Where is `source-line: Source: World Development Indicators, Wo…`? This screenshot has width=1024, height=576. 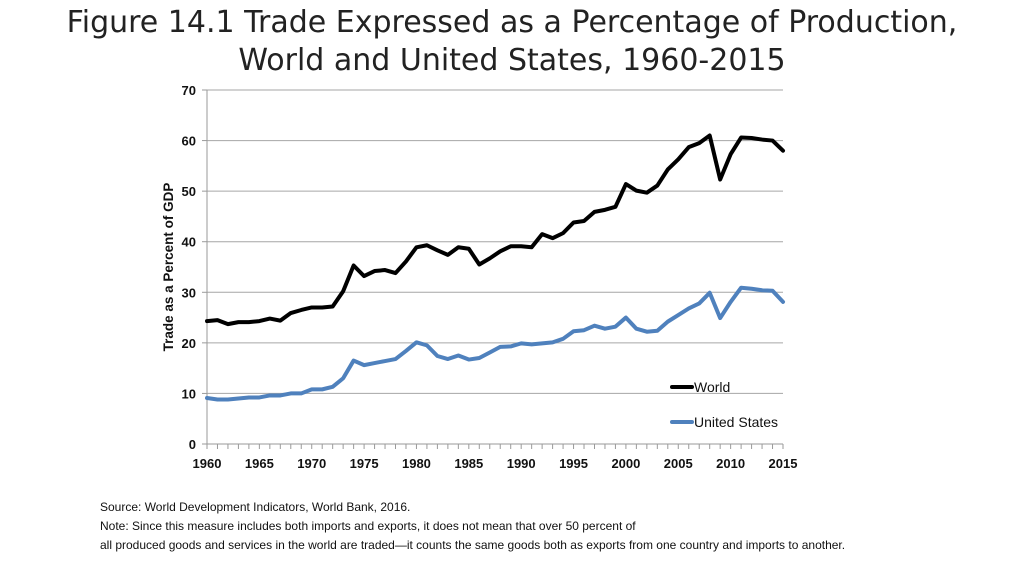
source-line: Source: World Development Indicators, Wo… is located at coordinates (255, 507).